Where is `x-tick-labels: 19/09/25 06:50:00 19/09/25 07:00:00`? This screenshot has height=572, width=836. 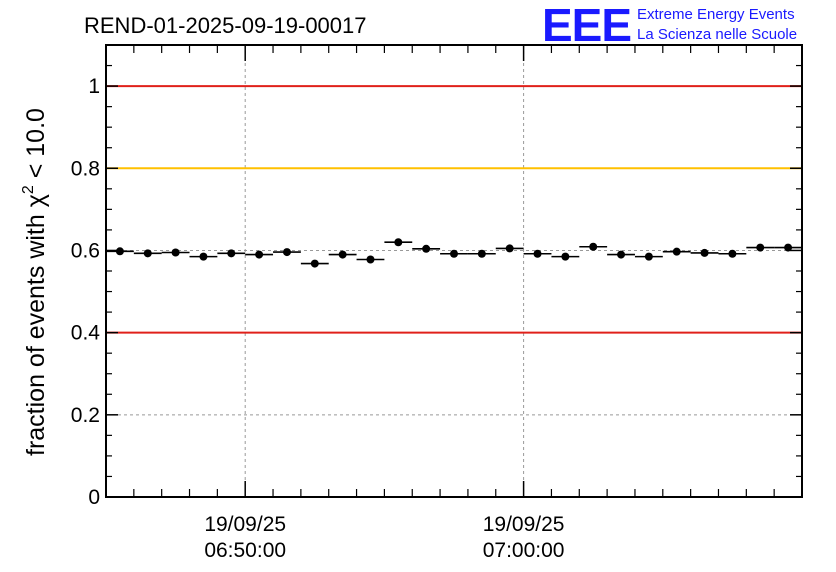
x-tick-labels: 19/09/25 06:50:00 19/09/25 07:00:00 is located at coordinates (384, 537).